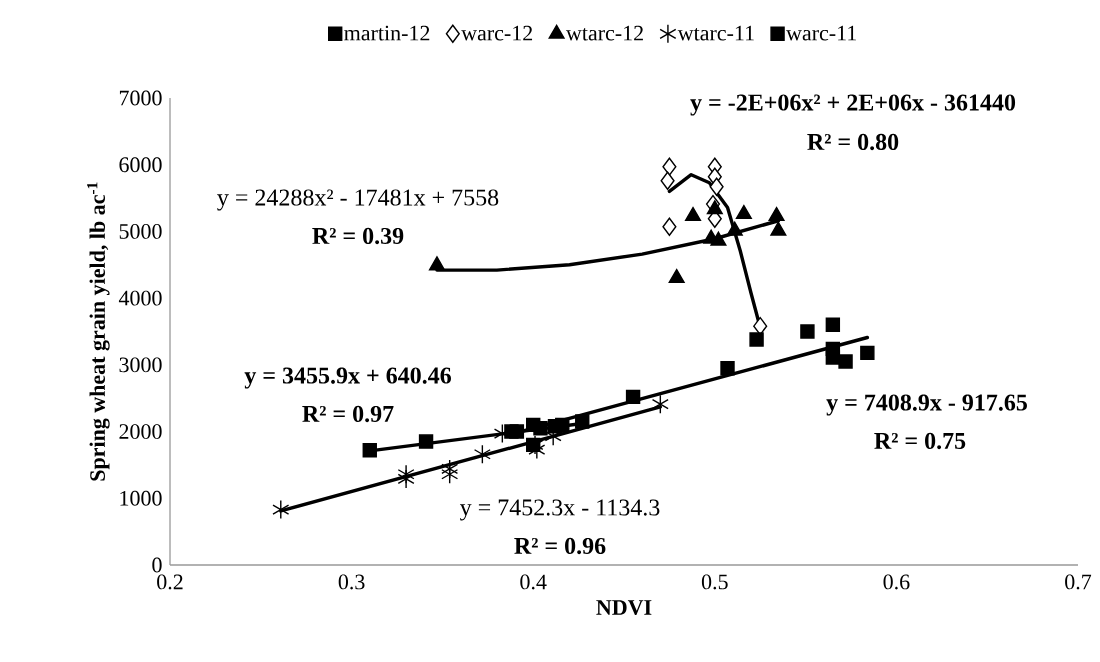 This screenshot has height=662, width=1100. I want to click on y-tick-label: 4000, so click(140, 298).